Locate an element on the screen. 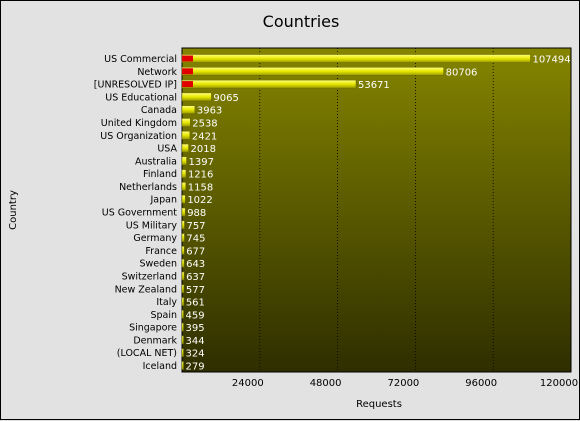 The height and width of the screenshot is (421, 580). category-label: [UNRESOLVED IP] is located at coordinates (135, 85).